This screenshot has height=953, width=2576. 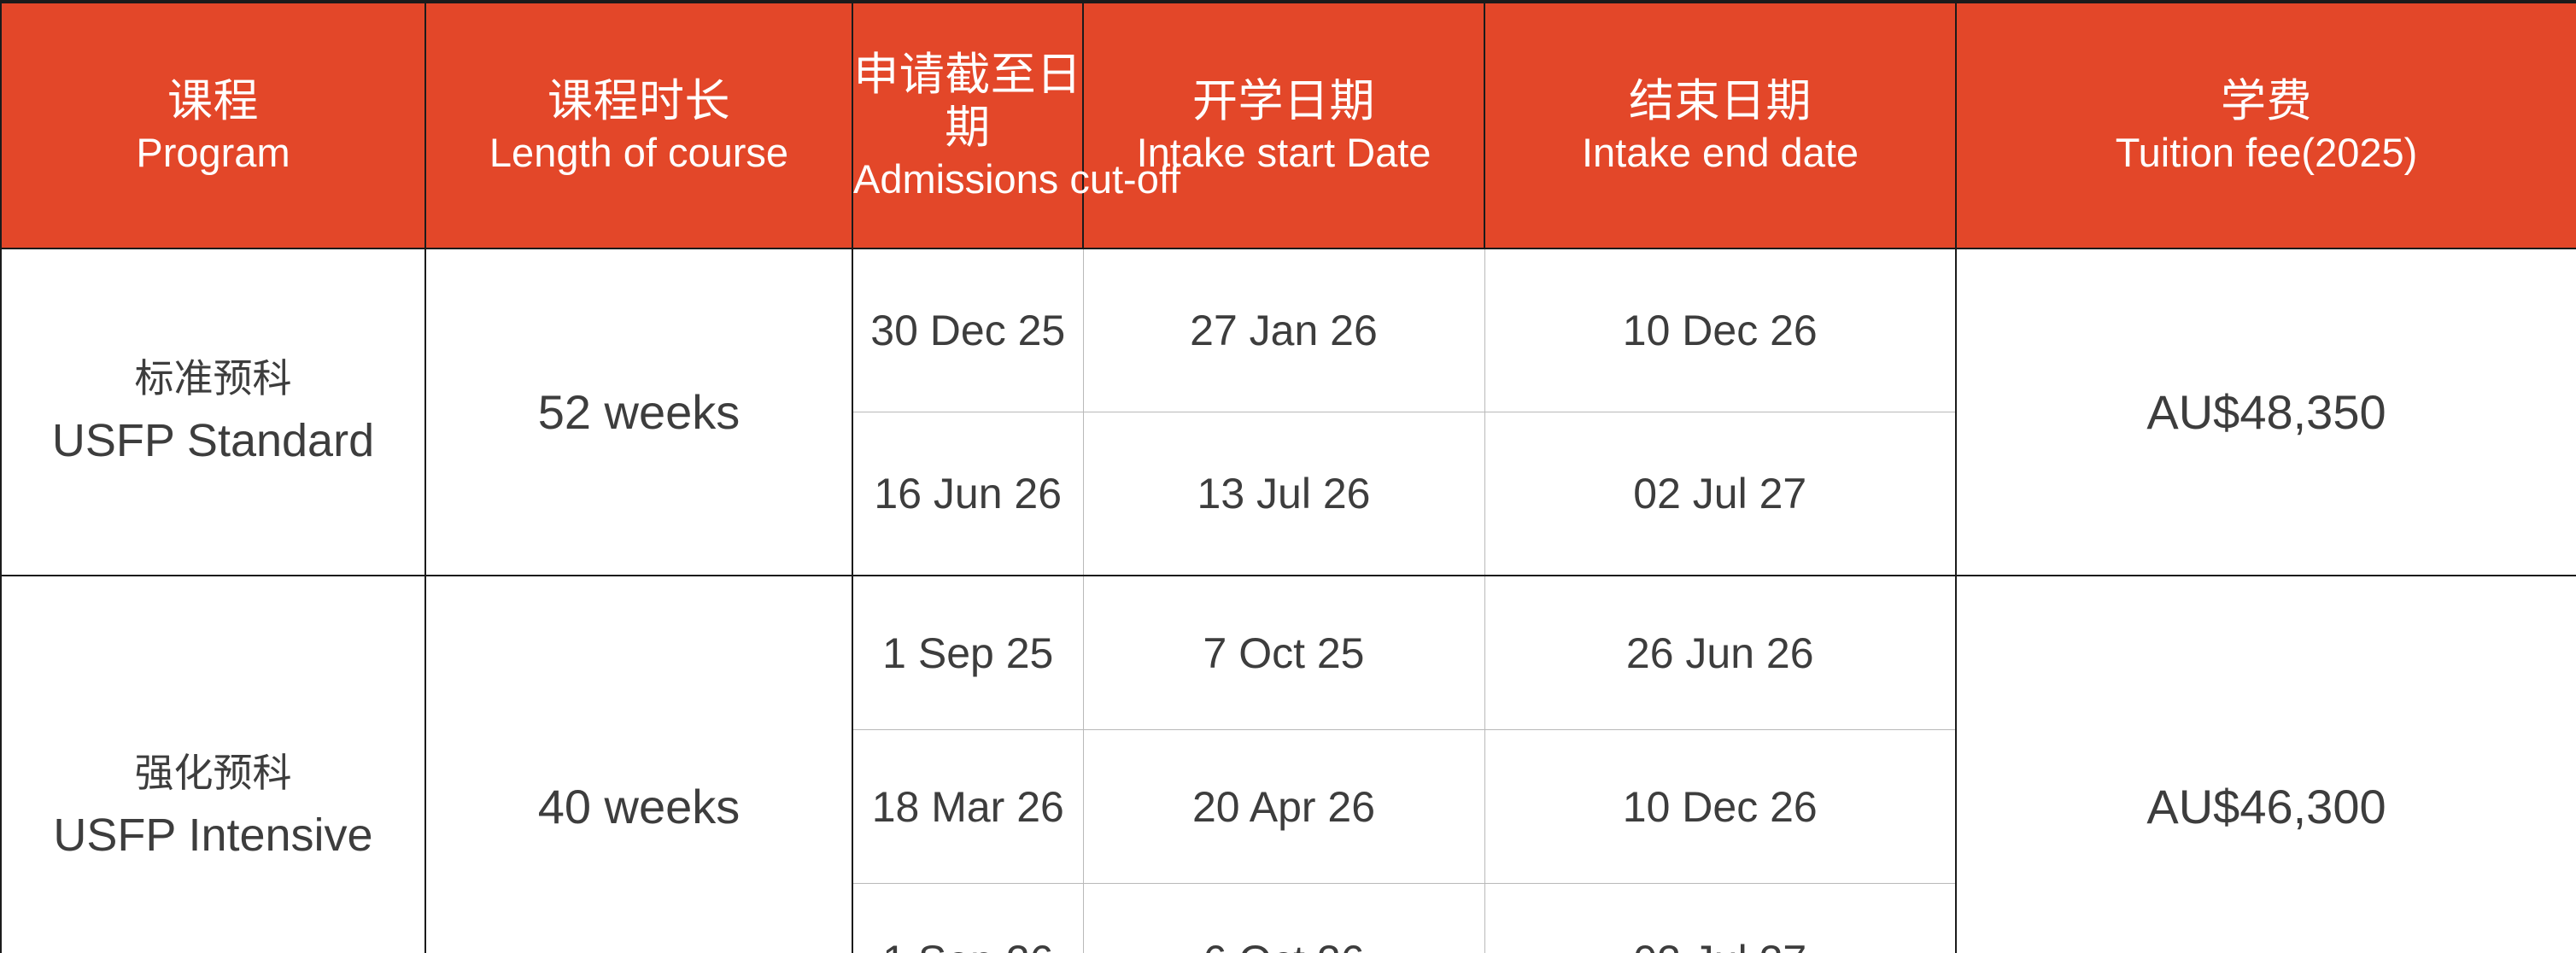 I want to click on program-cell-standard: 标准预科 USFP Standard, so click(x=213, y=412).